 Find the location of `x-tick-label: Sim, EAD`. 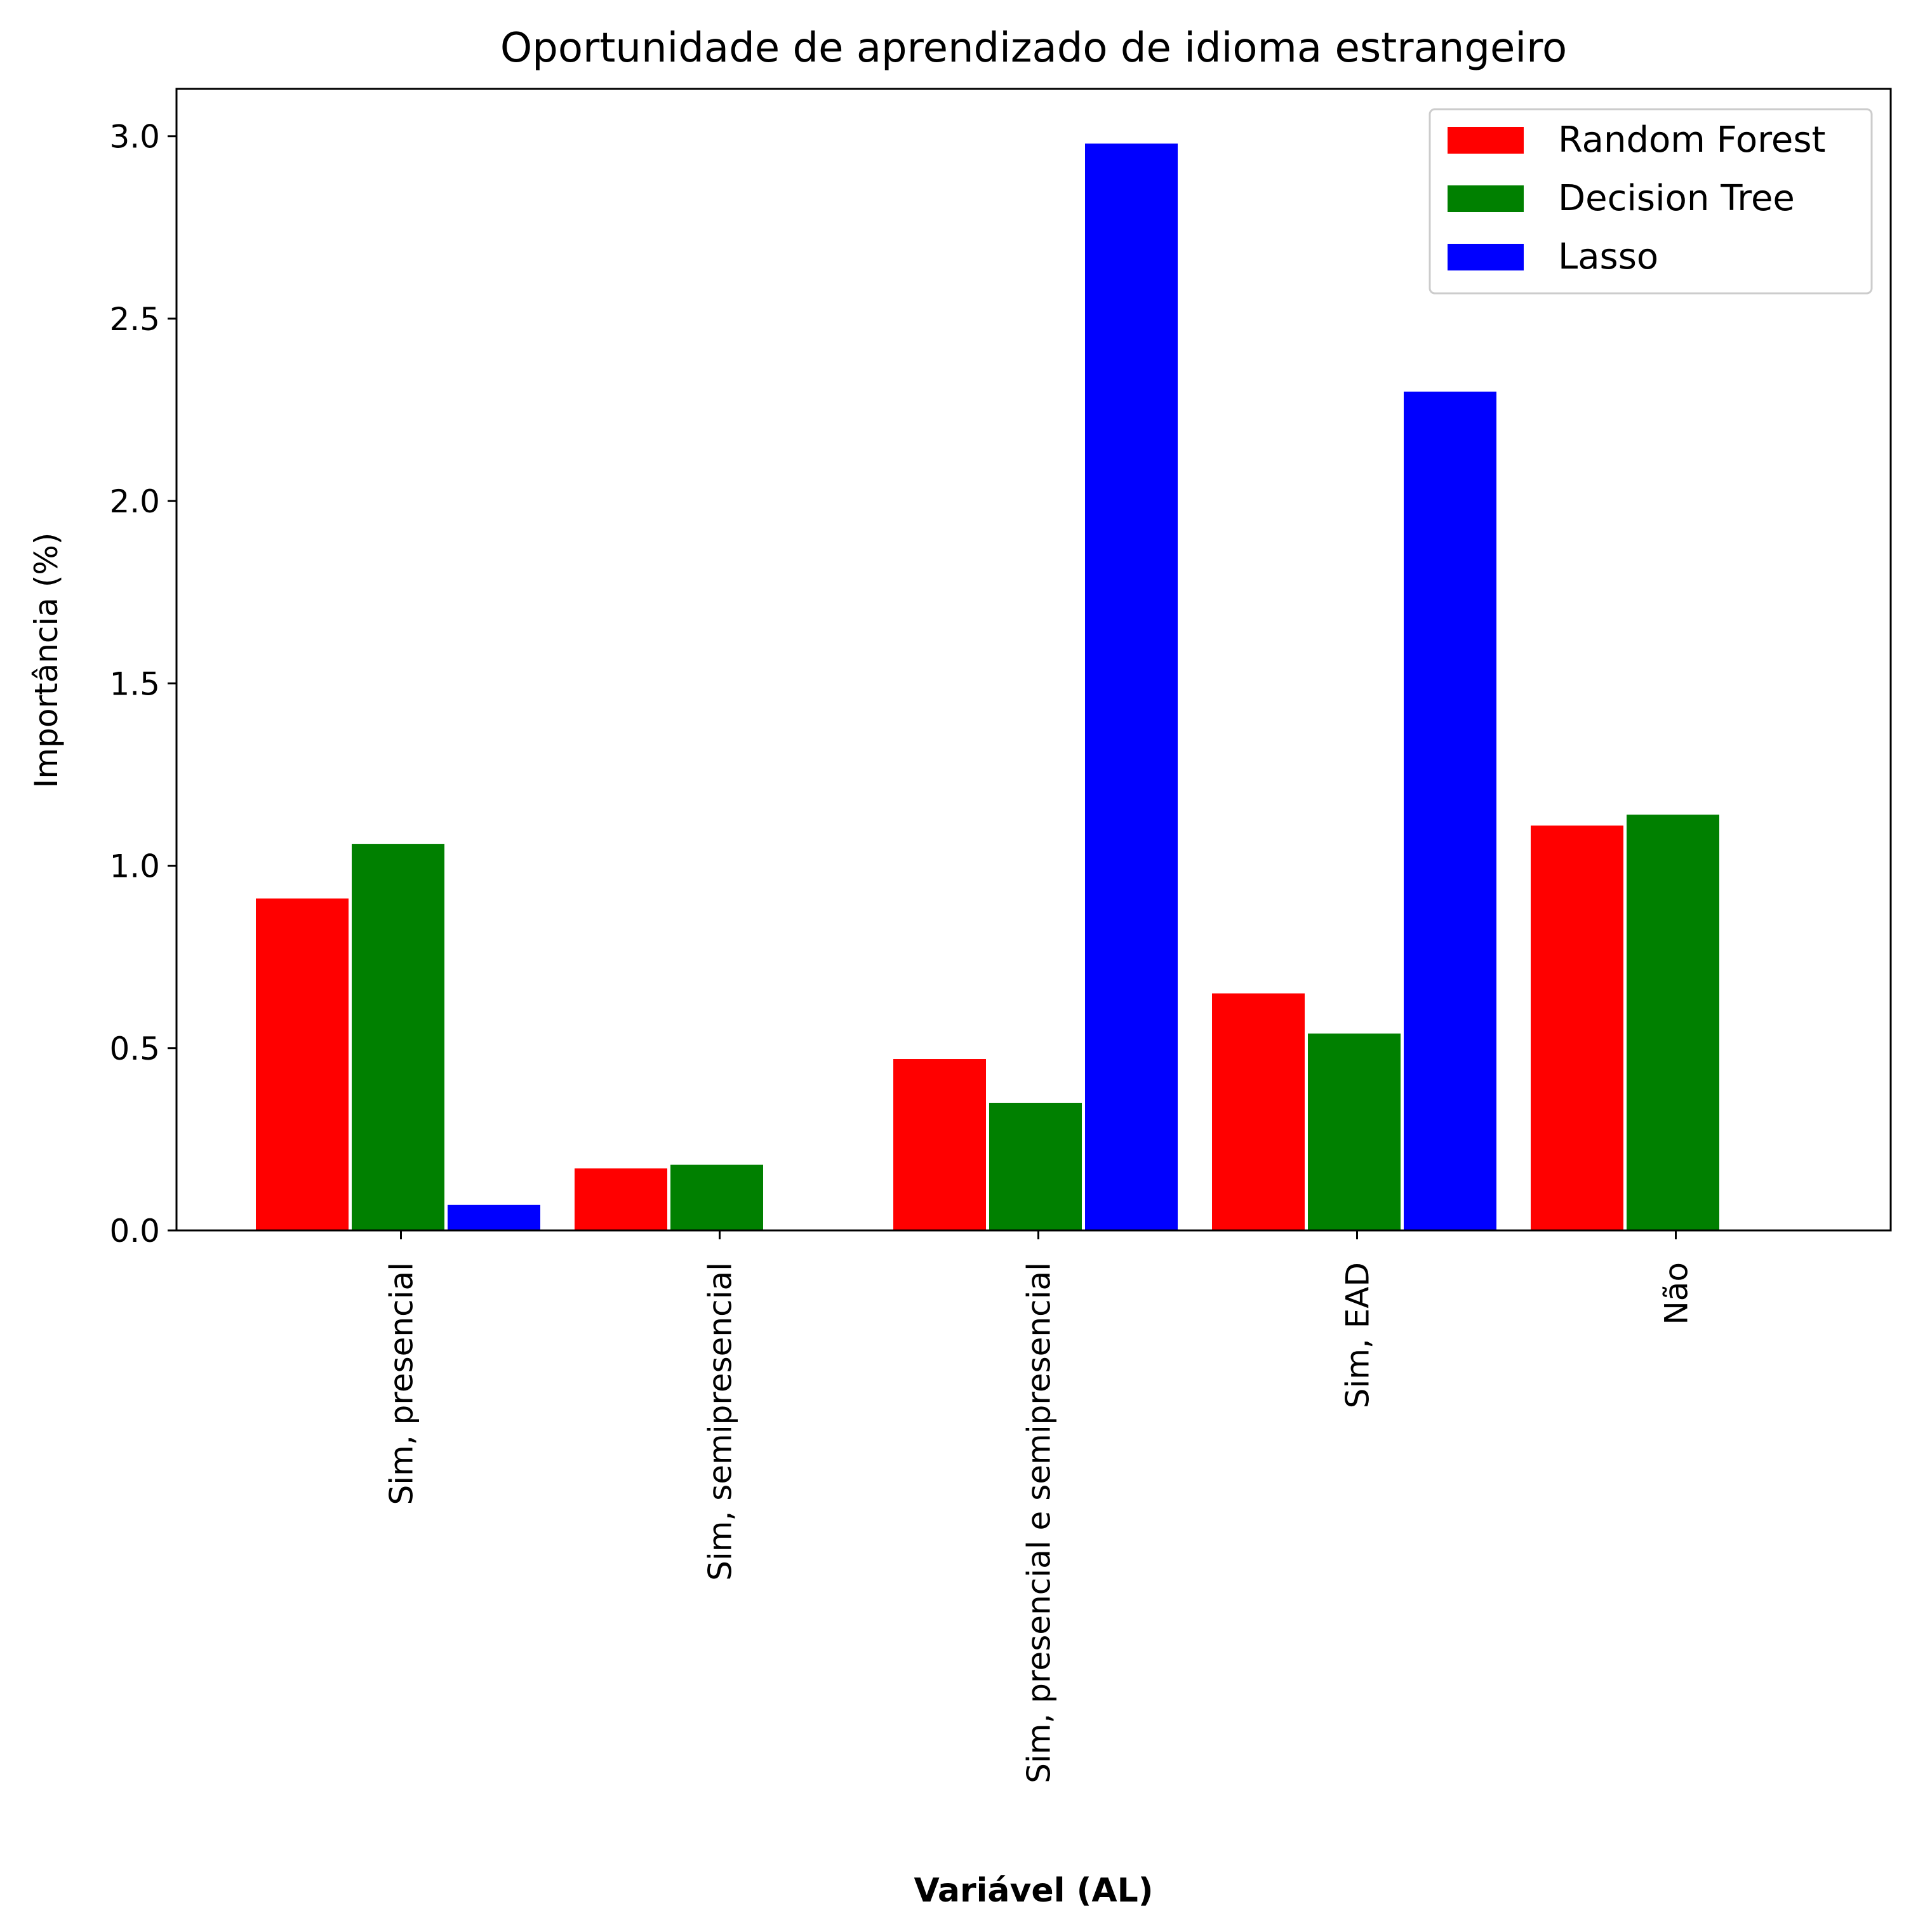

x-tick-label: Sim, EAD is located at coordinates (1358, 1335).